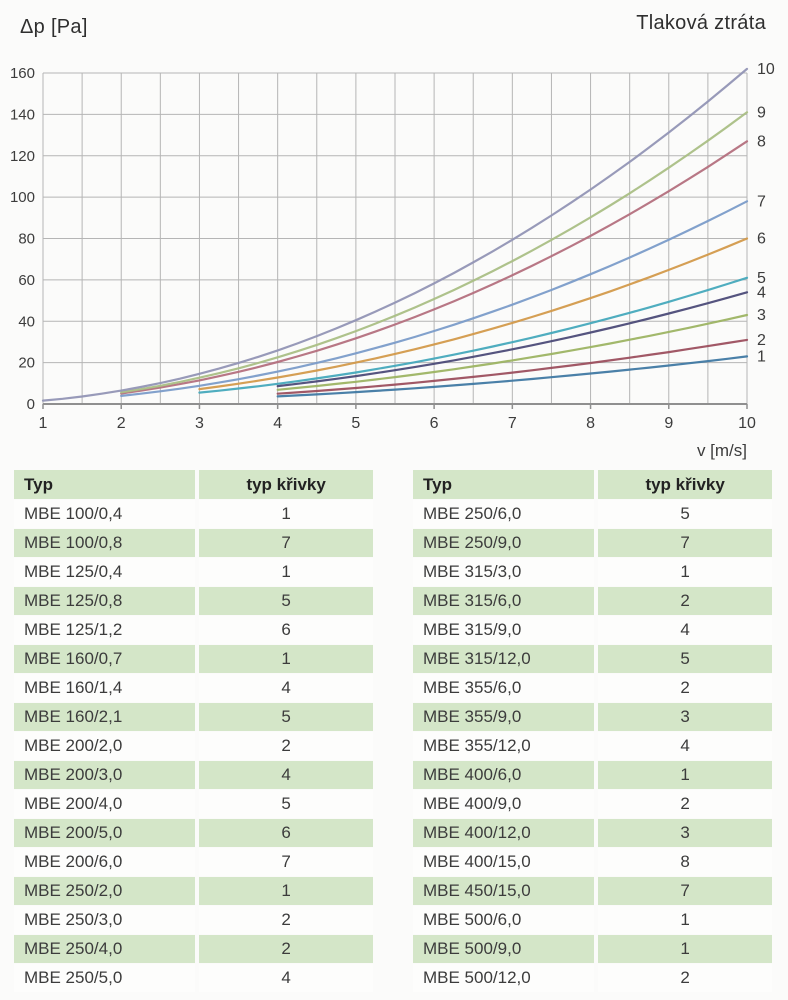 The height and width of the screenshot is (1000, 788). Describe the element at coordinates (761, 278) in the screenshot. I see `curve-label-5: 5` at that location.